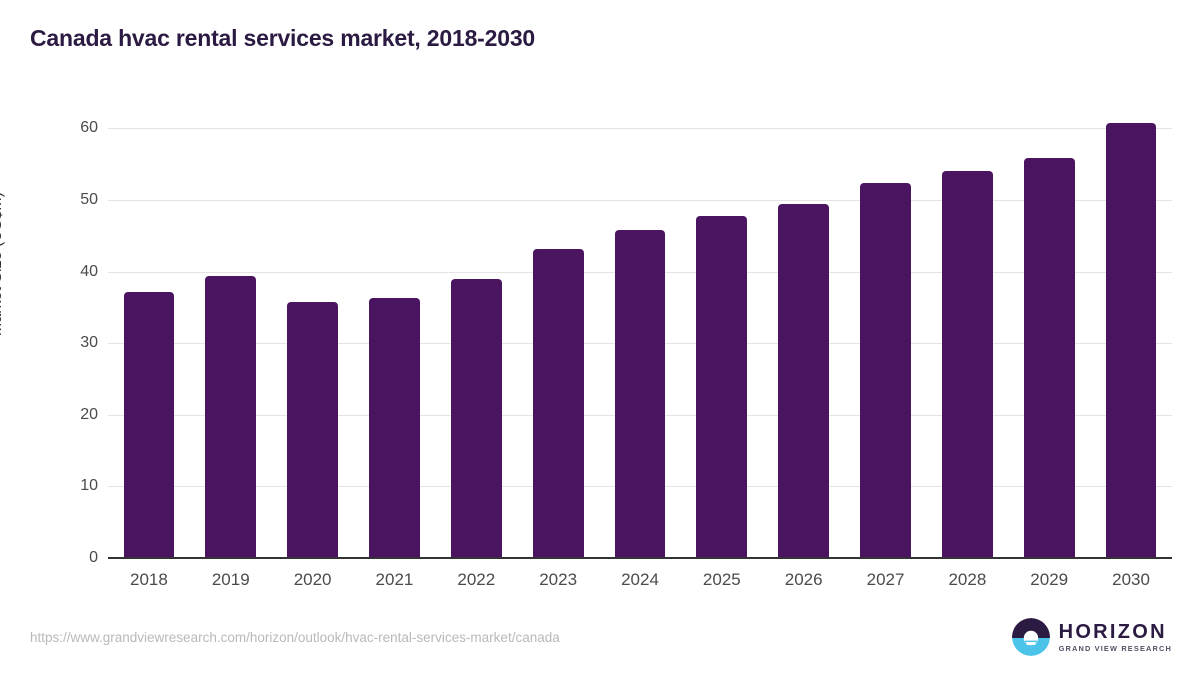  What do you see at coordinates (1030, 637) in the screenshot?
I see `horizon-logo-icon` at bounding box center [1030, 637].